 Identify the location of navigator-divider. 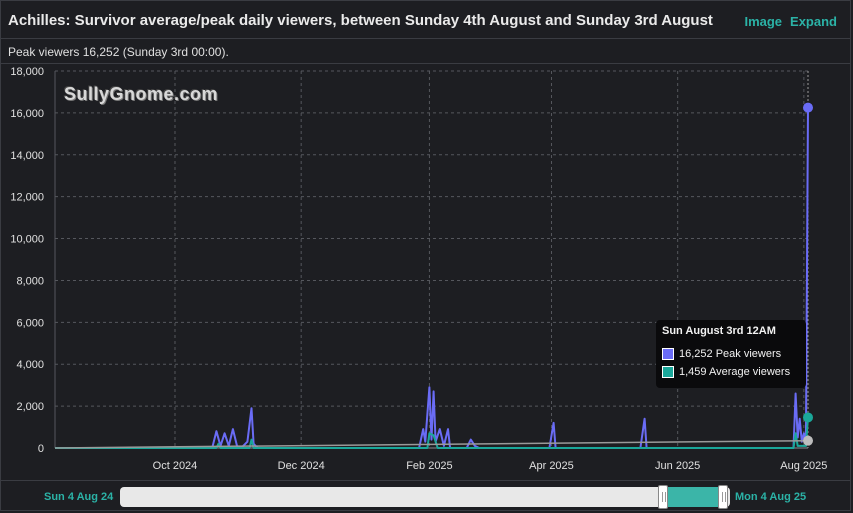
(425, 480).